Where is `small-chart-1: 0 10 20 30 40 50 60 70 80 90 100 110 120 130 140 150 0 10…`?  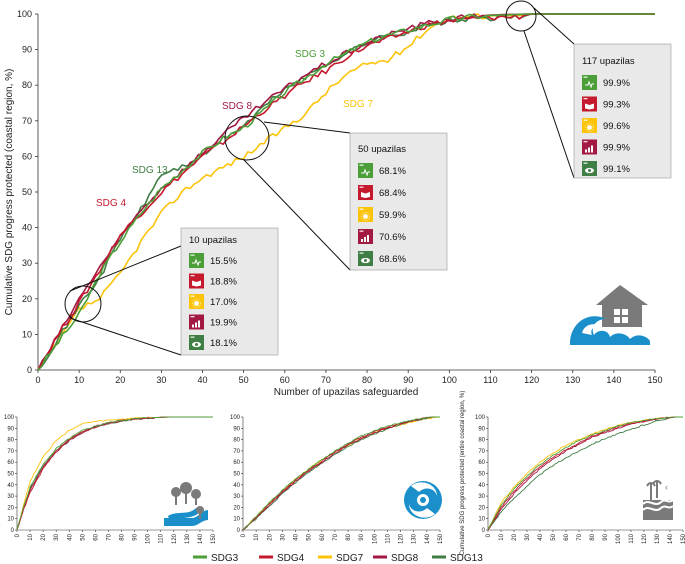 small-chart-1: 0 10 20 30 40 50 60 70 80 90 100 110 120 130 140 150 0 10… is located at coordinates (110, 479).